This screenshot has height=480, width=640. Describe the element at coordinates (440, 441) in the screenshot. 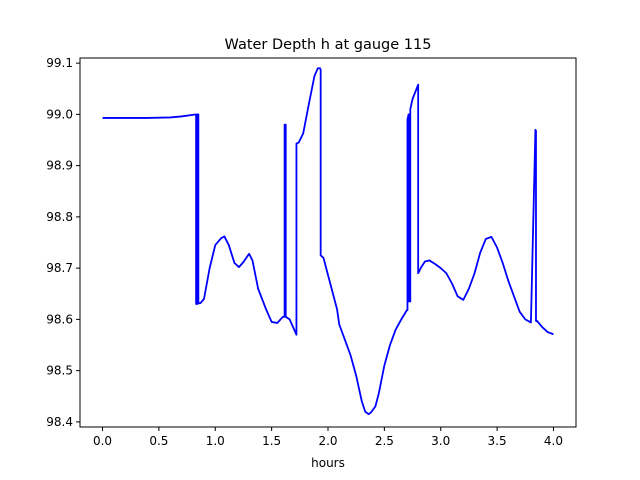

I see `x-tick-label: 3.0` at that location.